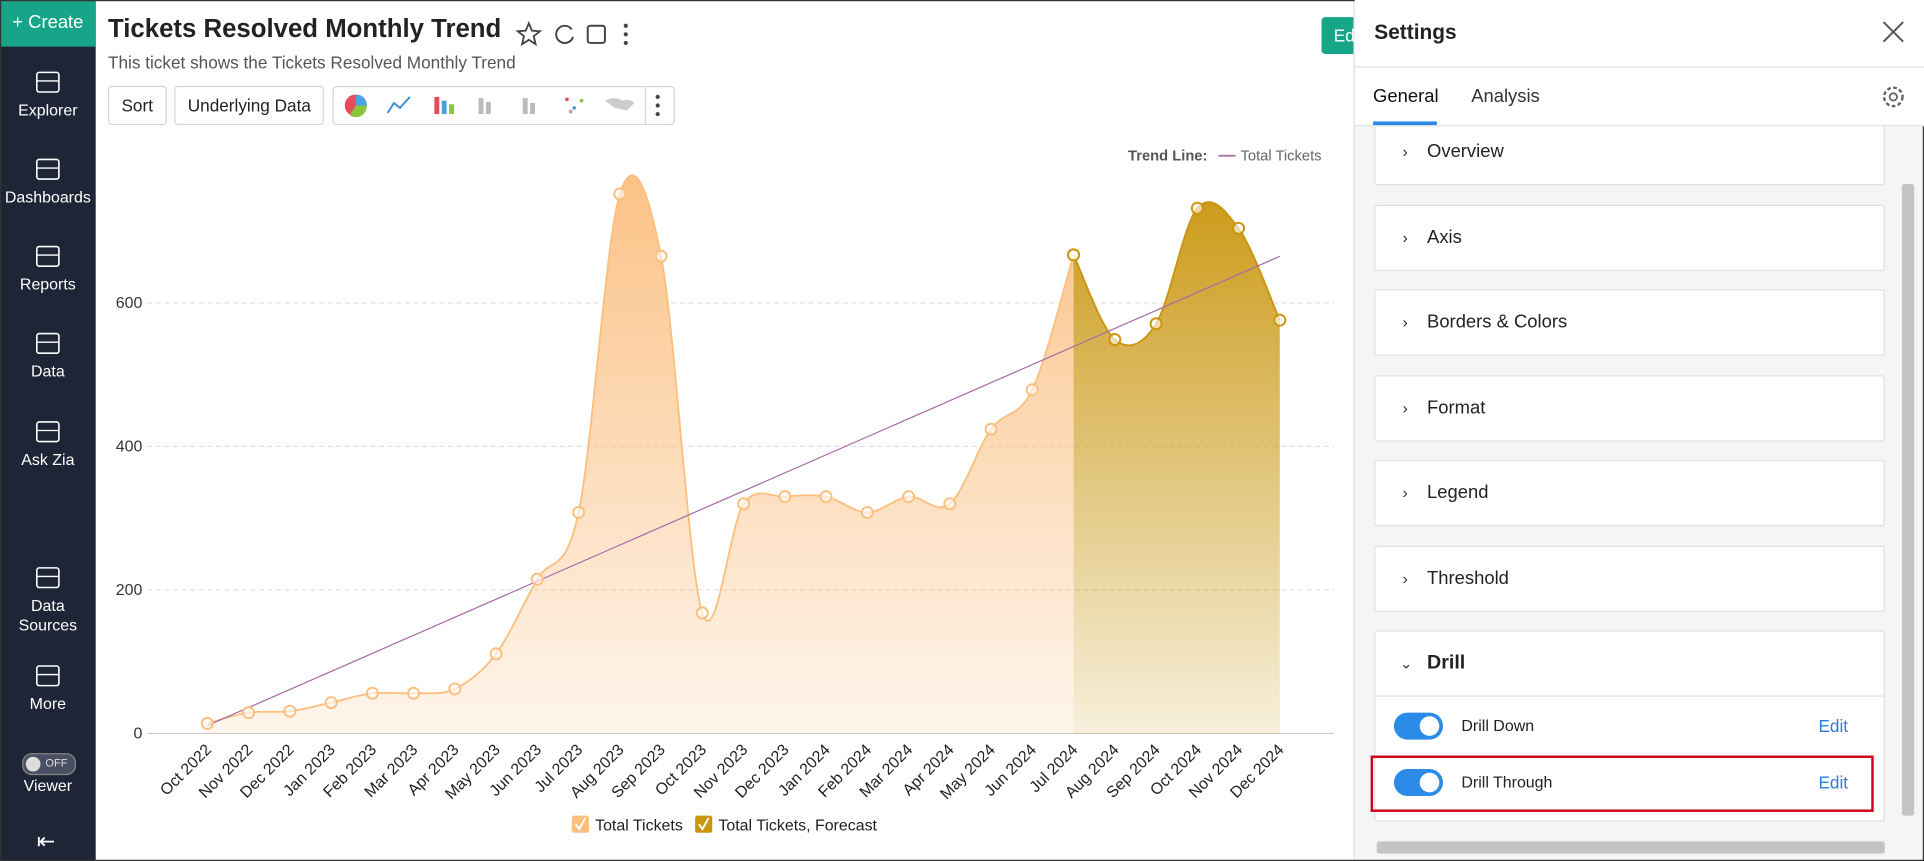 The width and height of the screenshot is (1924, 861). Describe the element at coordinates (1498, 725) in the screenshot. I see `option-label: Drill Down` at that location.